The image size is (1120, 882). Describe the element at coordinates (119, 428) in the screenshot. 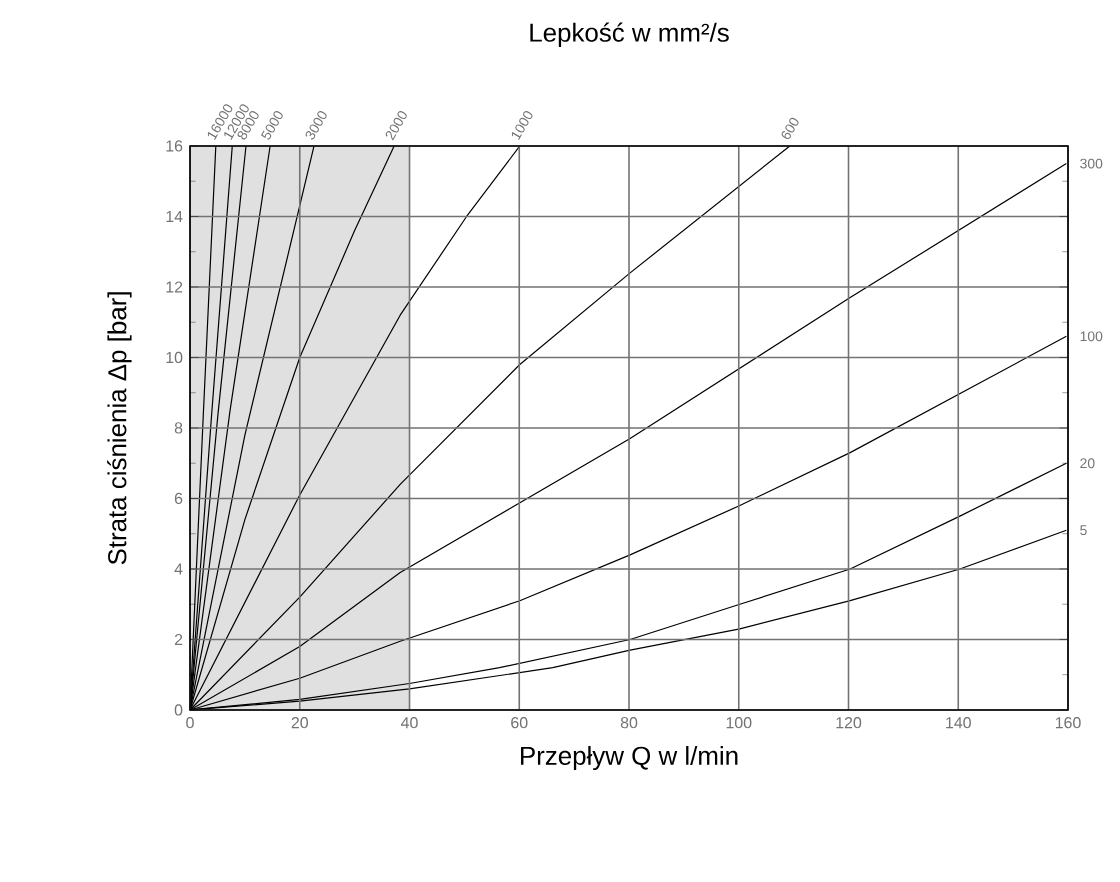

I see `y-axis-title: Strata ciśnienia Δp [bar]` at that location.